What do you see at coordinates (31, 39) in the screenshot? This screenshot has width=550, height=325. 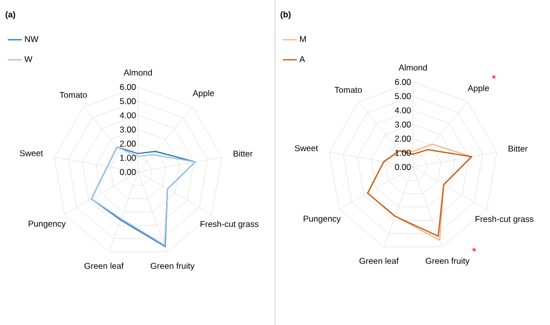 I see `legend-label: NW` at bounding box center [31, 39].